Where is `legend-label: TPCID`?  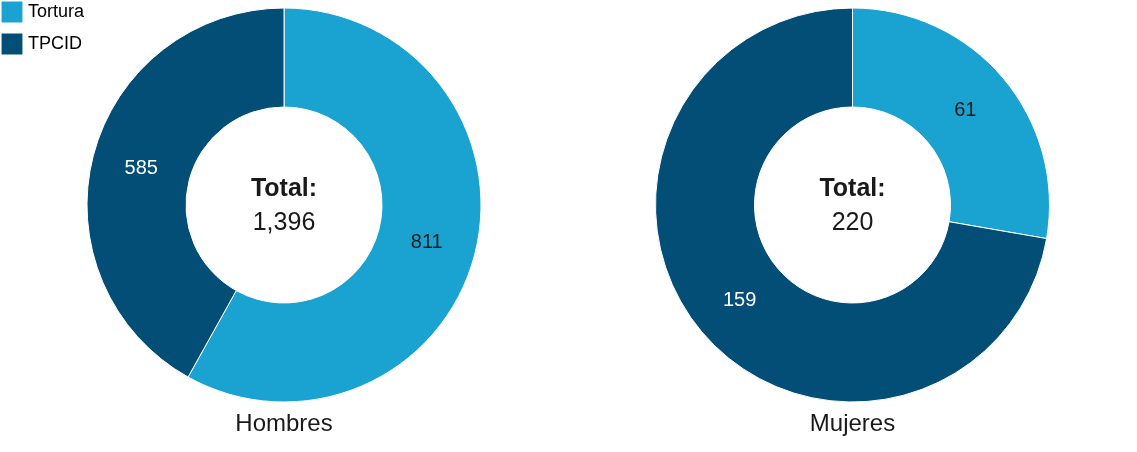
legend-label: TPCID is located at coordinates (55, 43).